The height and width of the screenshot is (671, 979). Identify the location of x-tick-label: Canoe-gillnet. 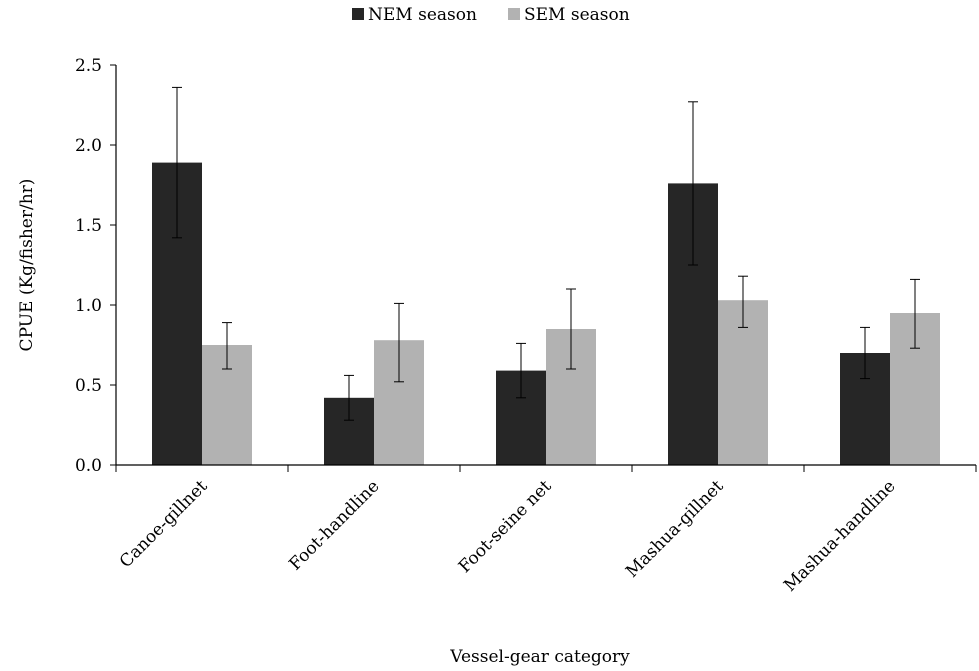
(164, 524).